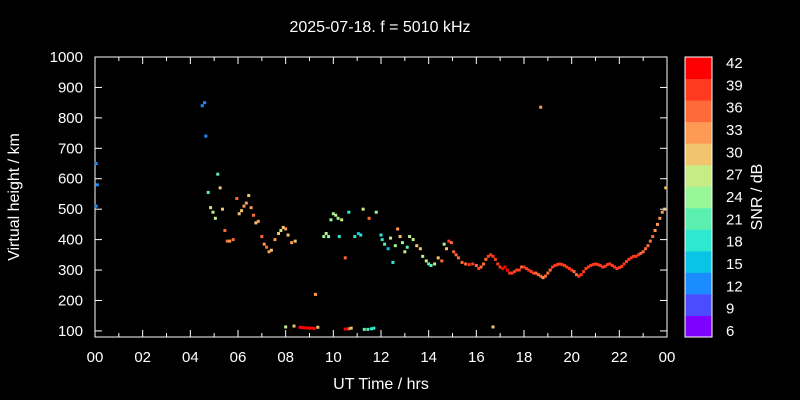 This screenshot has height=400, width=800. I want to click on y-tick-label: 400, so click(70, 240).